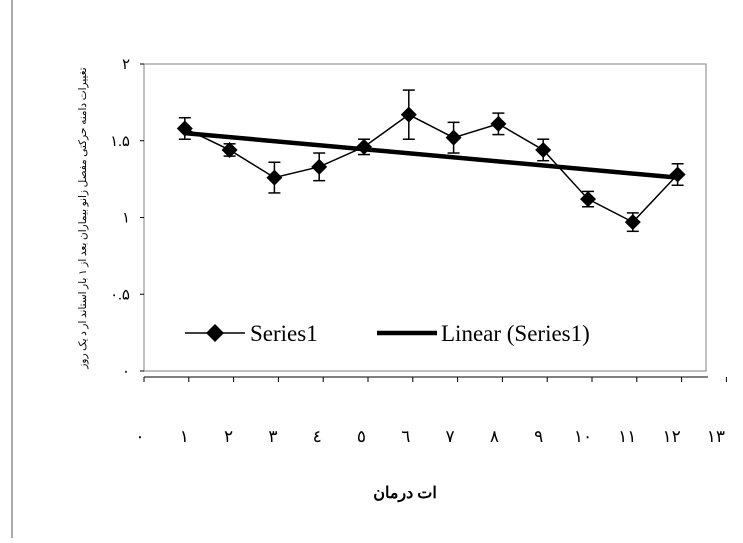  Describe the element at coordinates (387, 333) in the screenshot. I see `legend: Series1 Linear (Series1)` at that location.